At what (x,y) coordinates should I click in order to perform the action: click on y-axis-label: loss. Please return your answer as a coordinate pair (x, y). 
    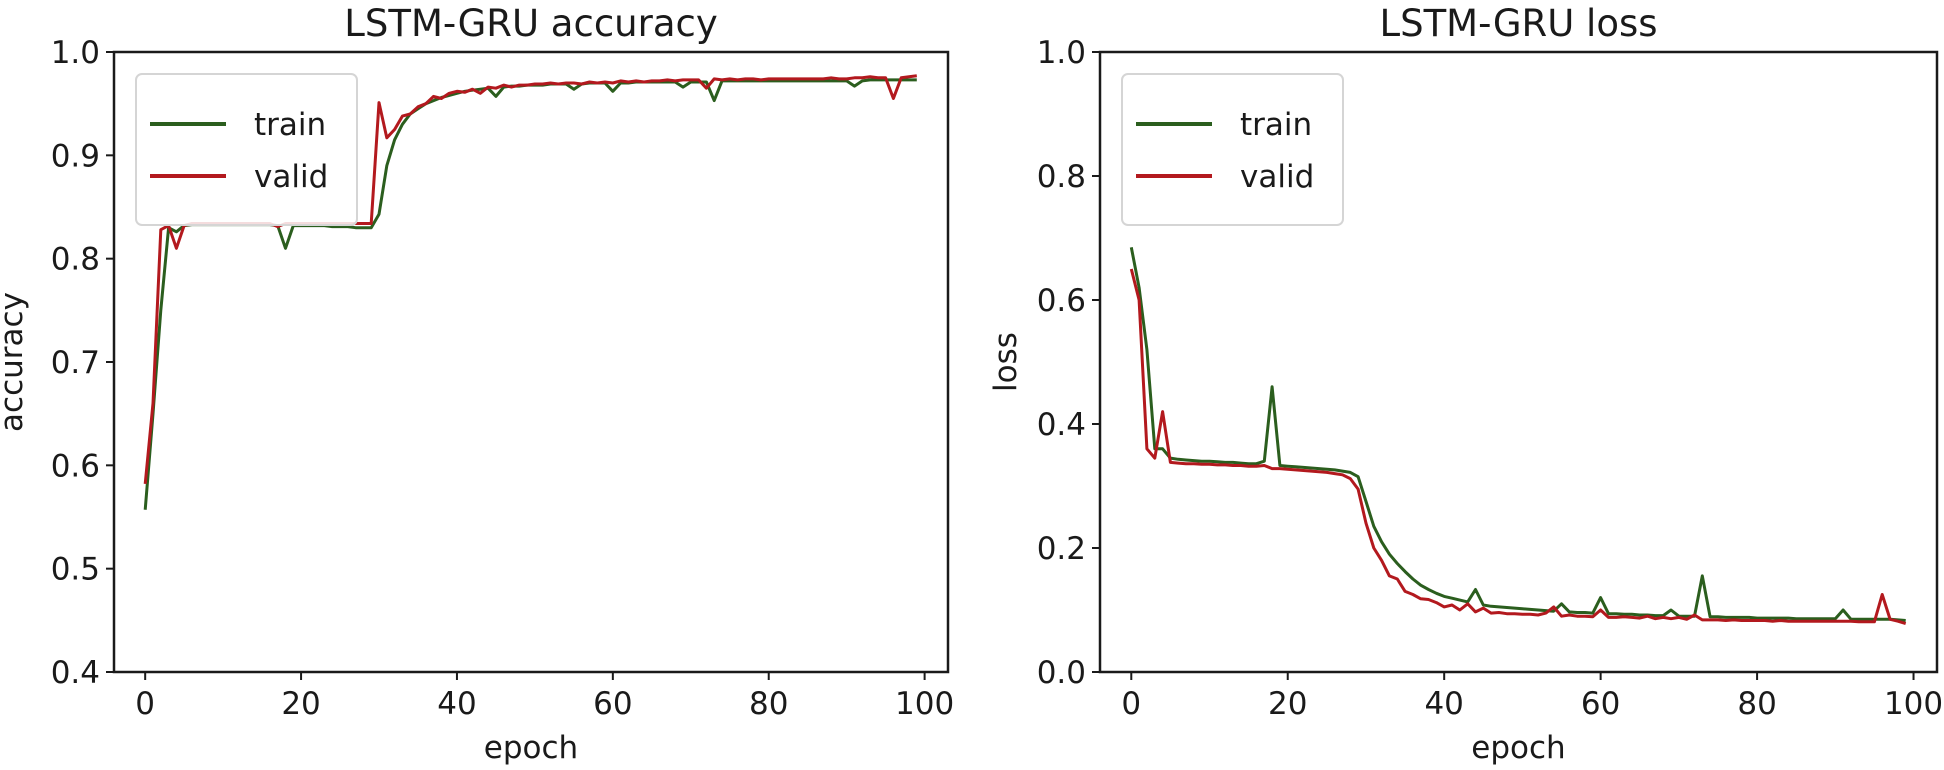
    Looking at the image, I should click on (1006, 362).